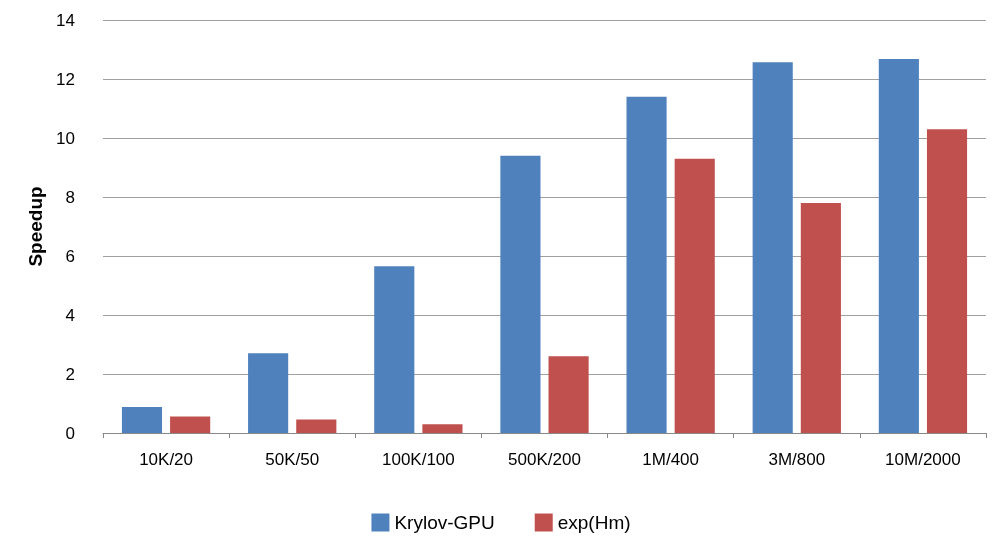  I want to click on x-tick-label: 10M/2000, so click(923, 459).